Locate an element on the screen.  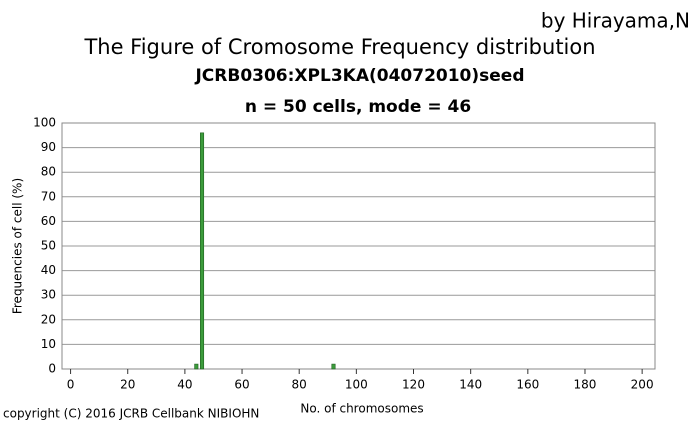
y-tick-label: 70 is located at coordinates (48, 196).